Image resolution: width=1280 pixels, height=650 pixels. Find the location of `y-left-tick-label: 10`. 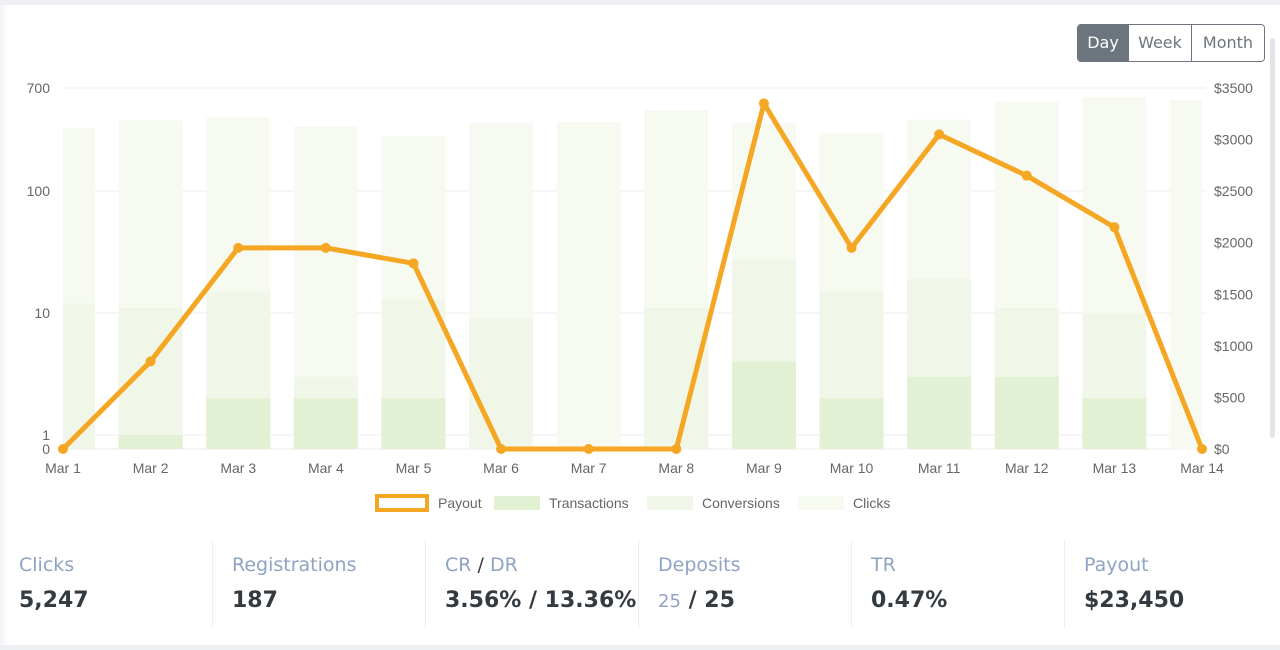

y-left-tick-label: 10 is located at coordinates (42, 313).